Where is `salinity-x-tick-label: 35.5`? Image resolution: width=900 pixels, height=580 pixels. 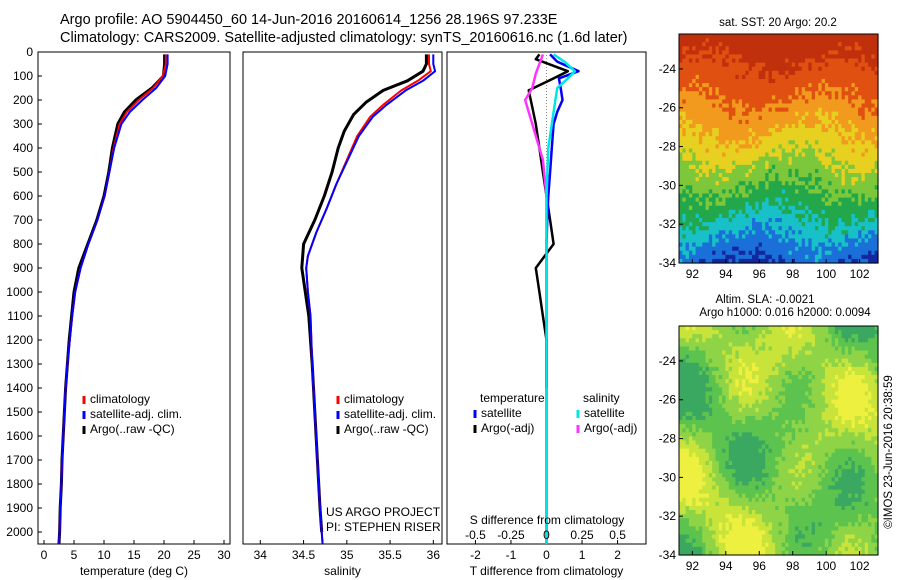
salinity-x-tick-label: 35.5 is located at coordinates (390, 555).